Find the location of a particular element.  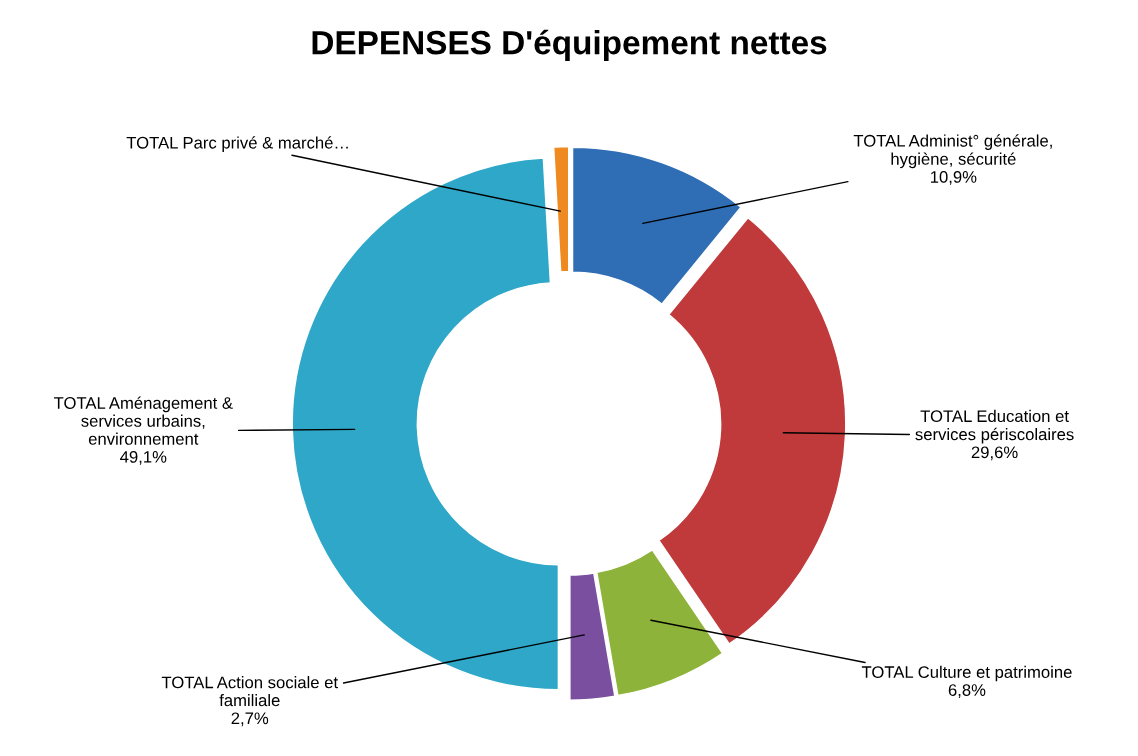

data-label: 2,7% is located at coordinates (250, 719).